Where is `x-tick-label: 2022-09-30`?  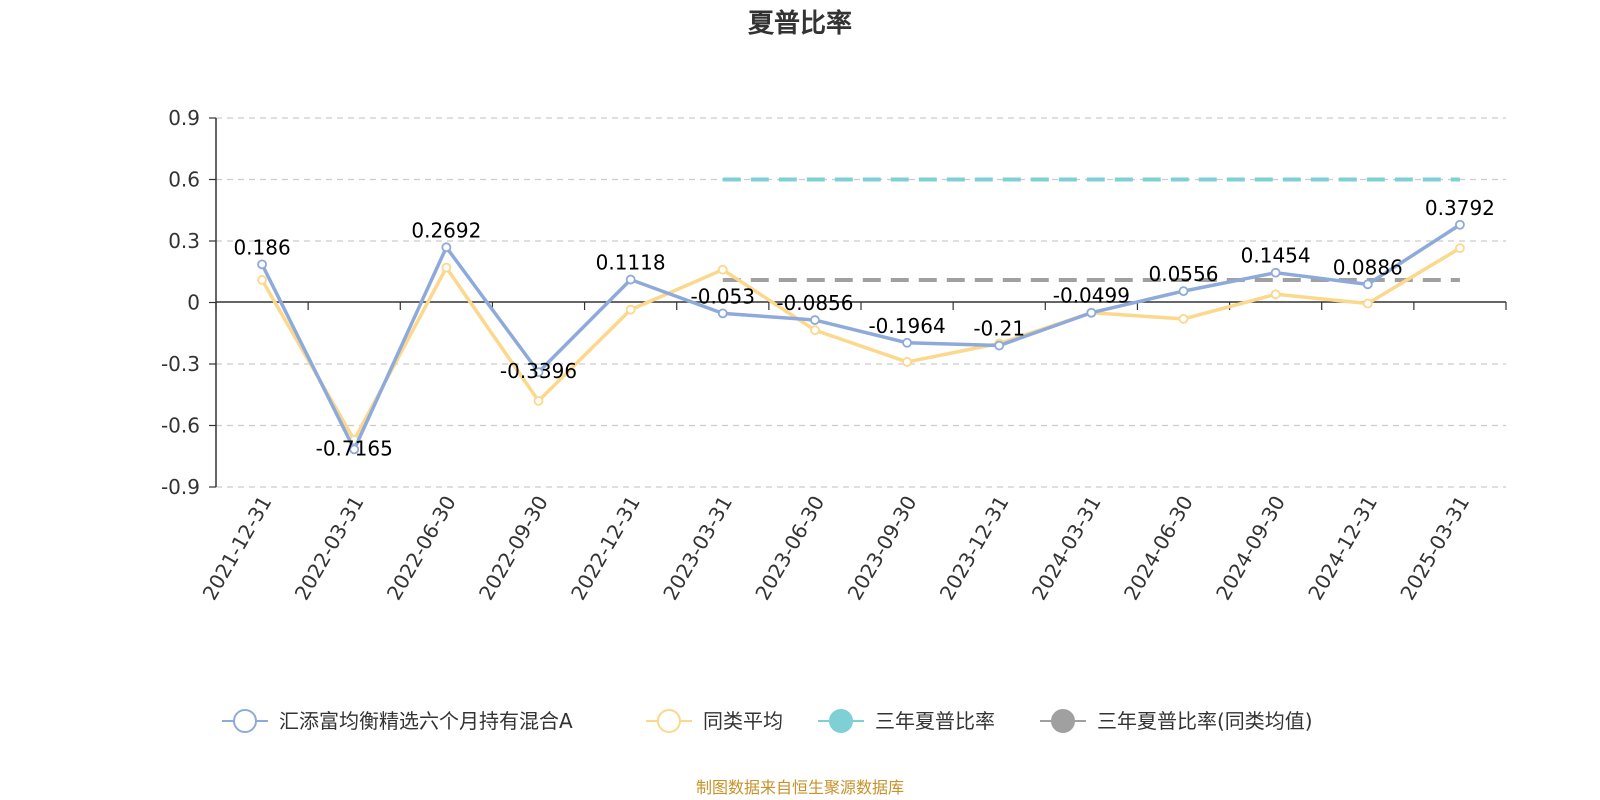
x-tick-label: 2022-09-30 is located at coordinates (513, 548).